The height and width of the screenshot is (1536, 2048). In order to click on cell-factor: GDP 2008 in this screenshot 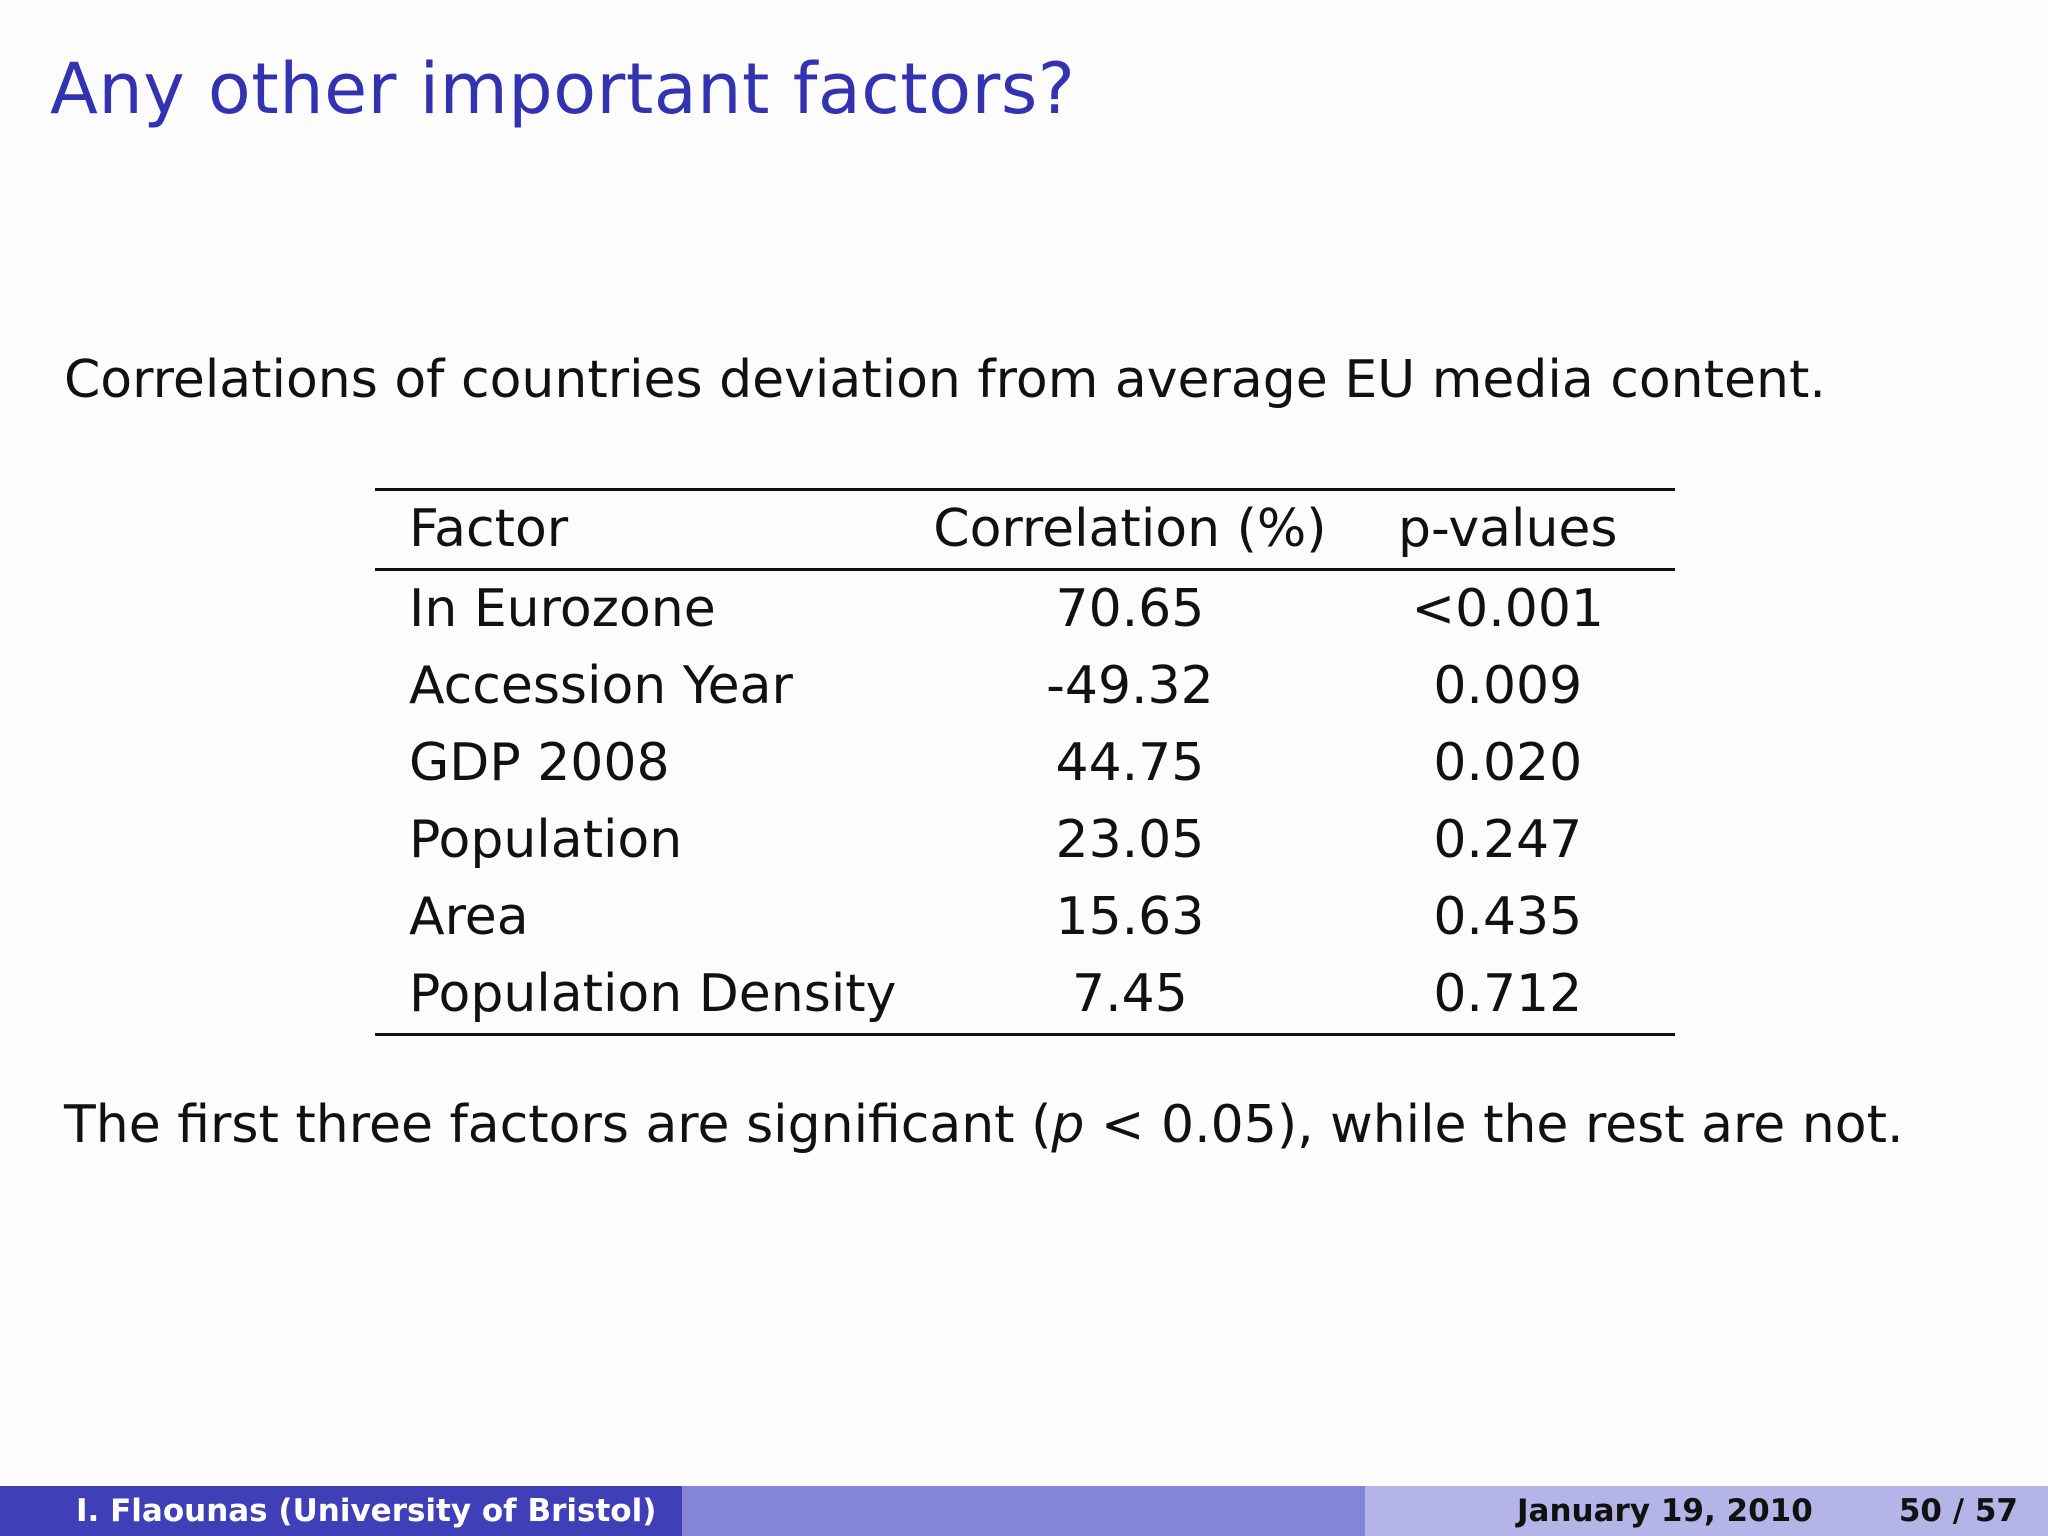, I will do `click(539, 763)`.